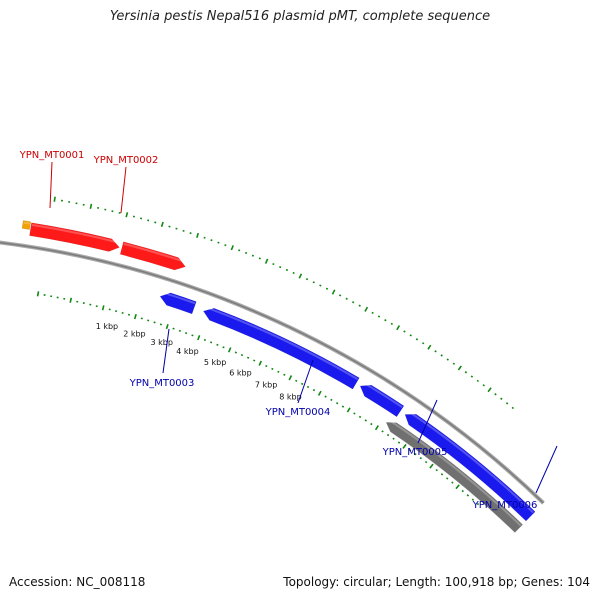 The width and height of the screenshot is (600, 600). I want to click on gene-arrow-ypn_mt0003-highlight, so click(178, 298).